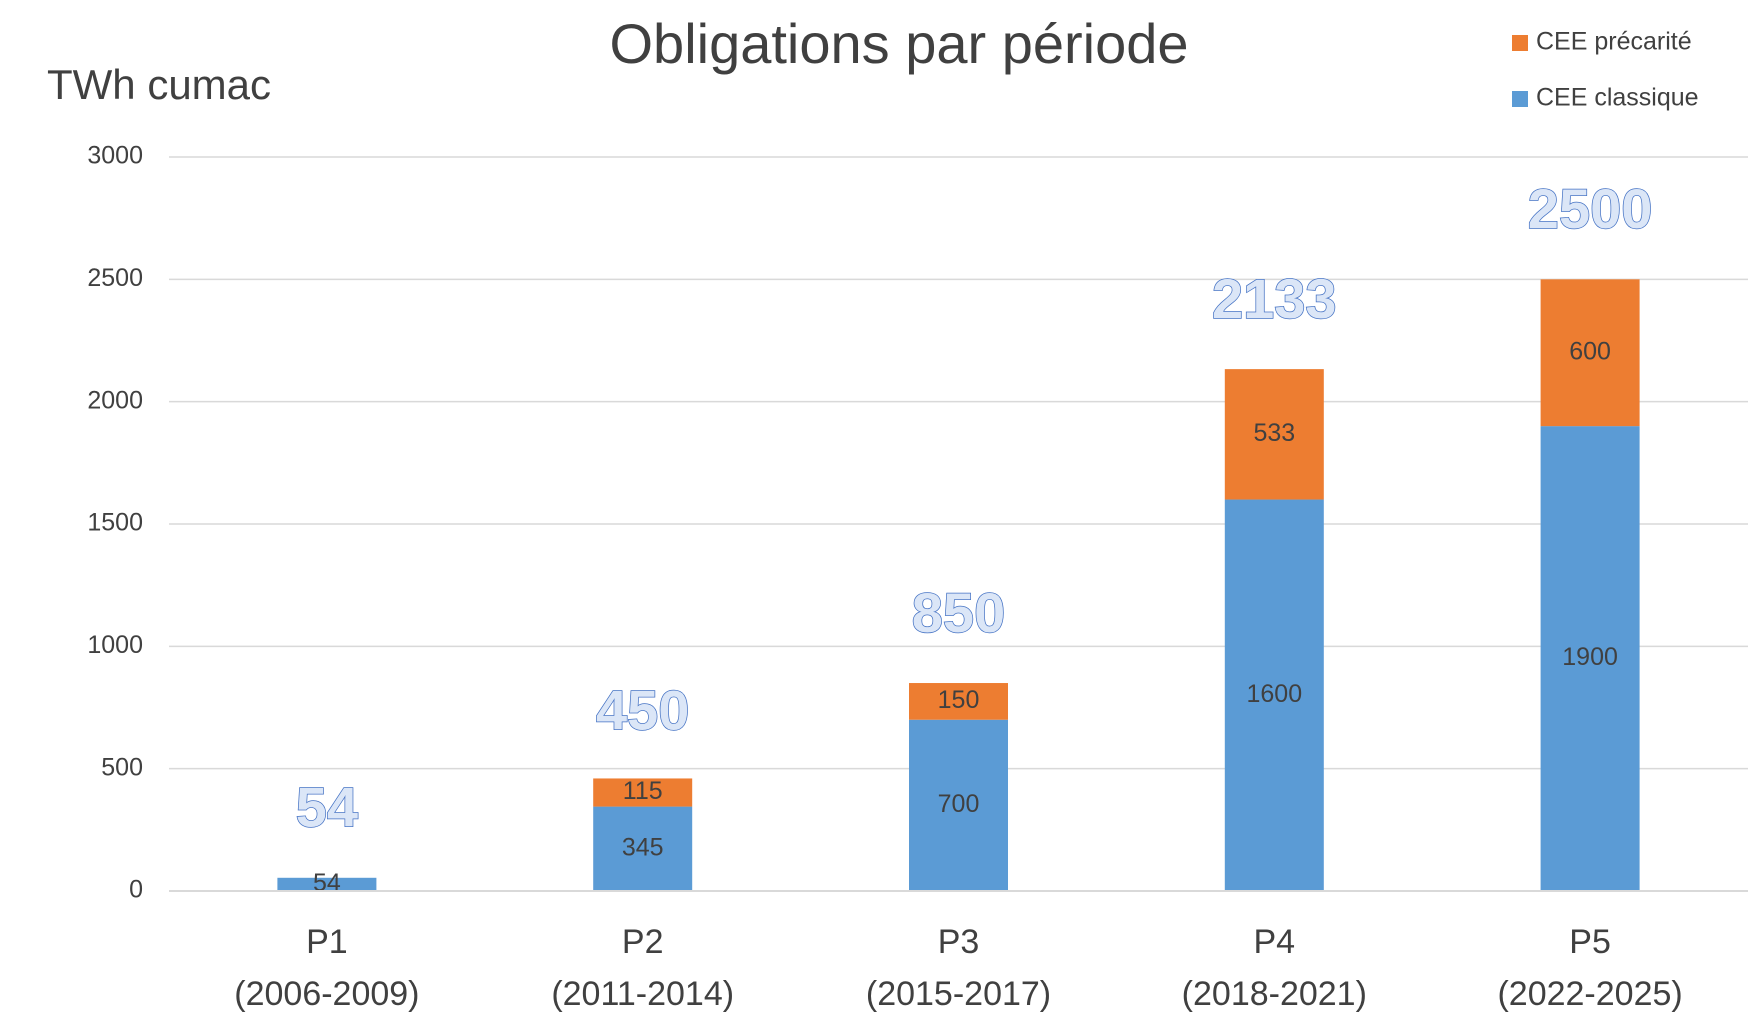  Describe the element at coordinates (1275, 942) in the screenshot. I see `x-tick-label: P4` at that location.